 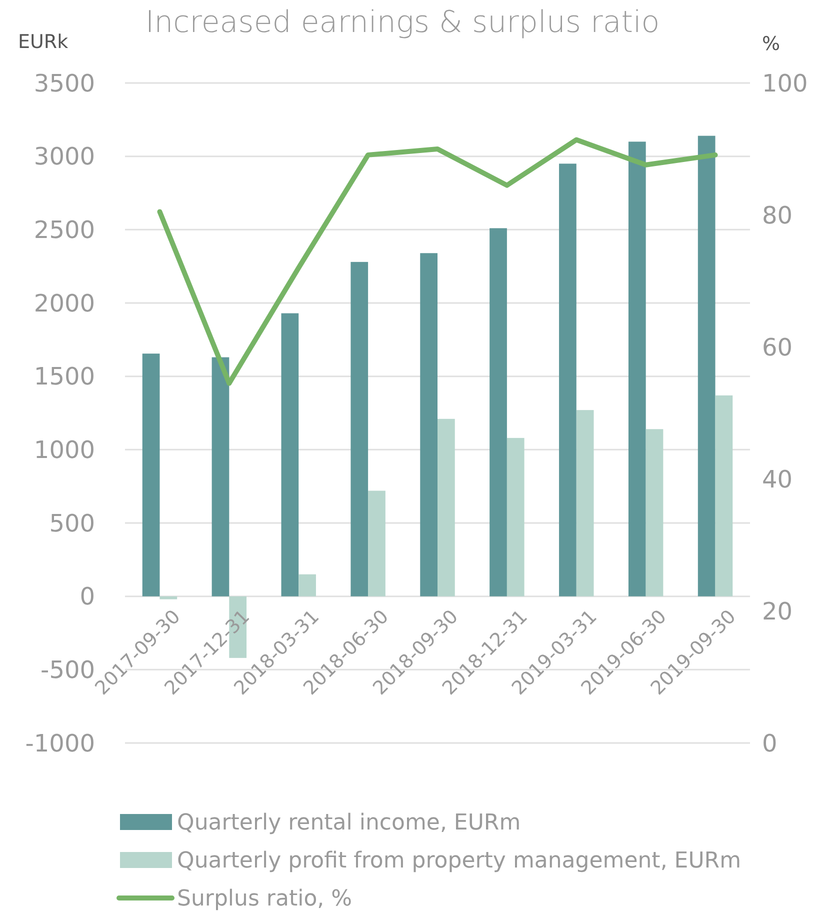 What do you see at coordinates (64, 450) in the screenshot?
I see `y-tick-label: 1000` at bounding box center [64, 450].